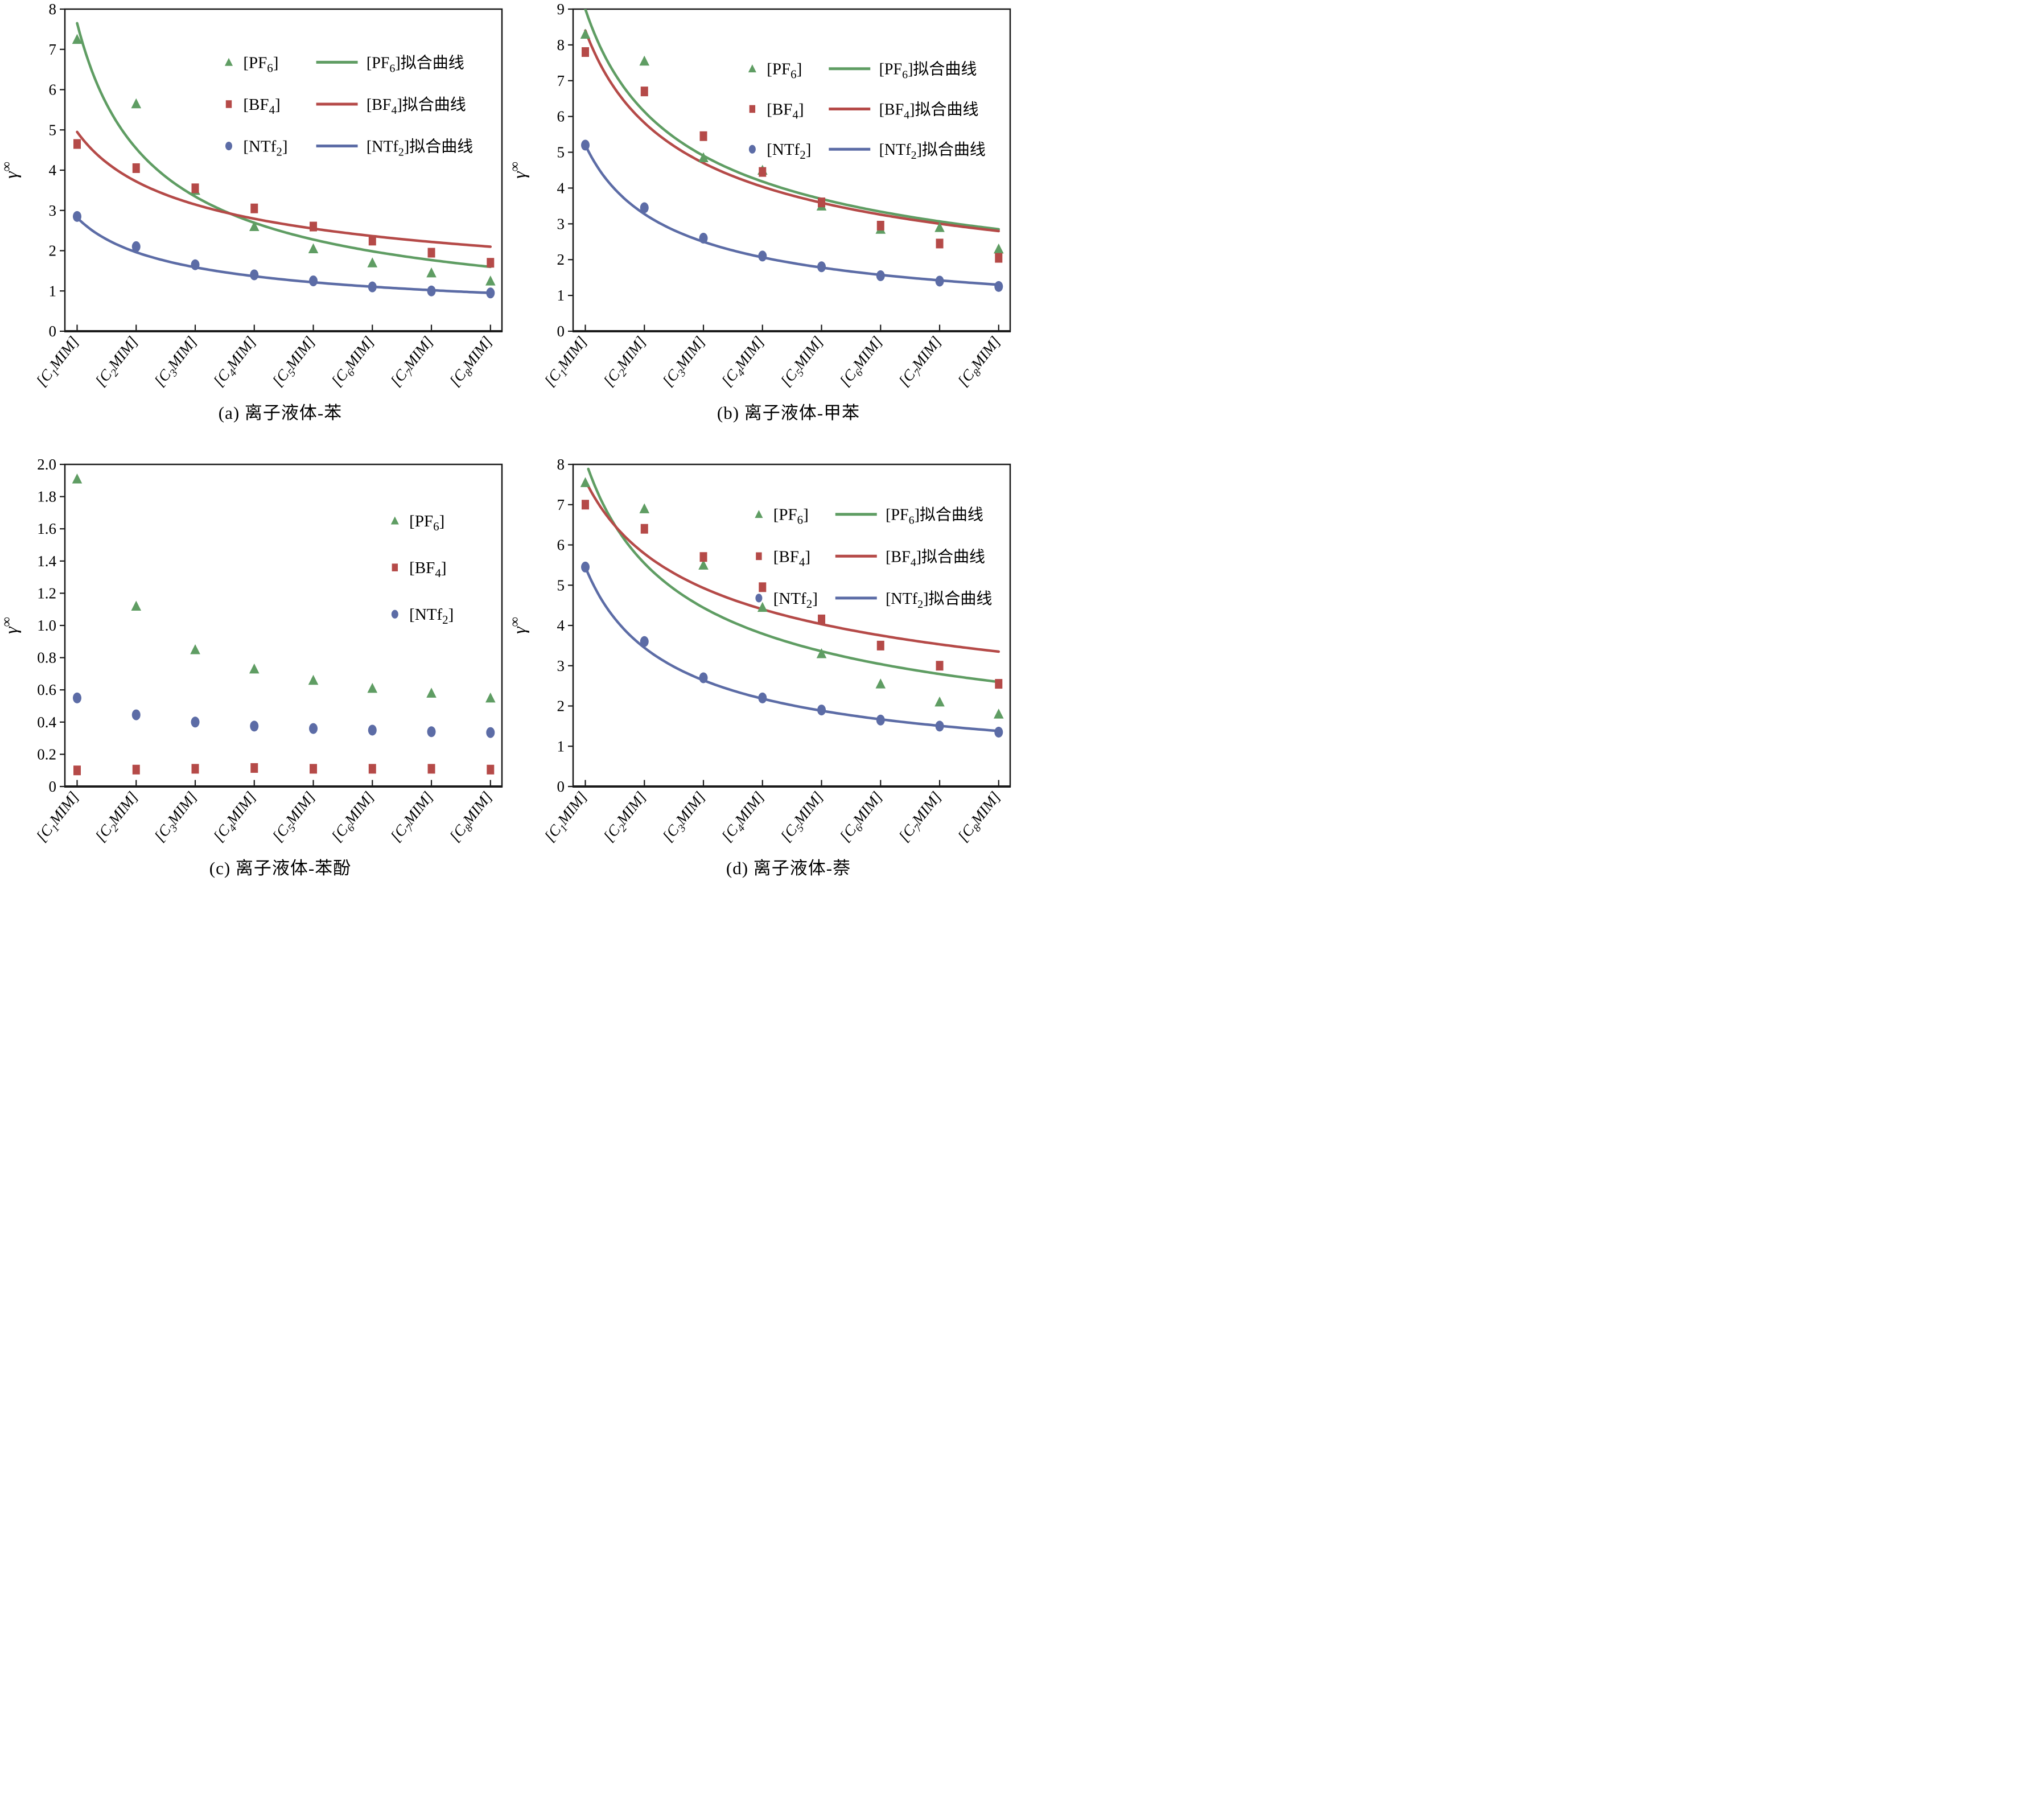 The height and width of the screenshot is (1820, 2034). What do you see at coordinates (46, 496) in the screenshot?
I see `y-tick-label: 1.8` at bounding box center [46, 496].